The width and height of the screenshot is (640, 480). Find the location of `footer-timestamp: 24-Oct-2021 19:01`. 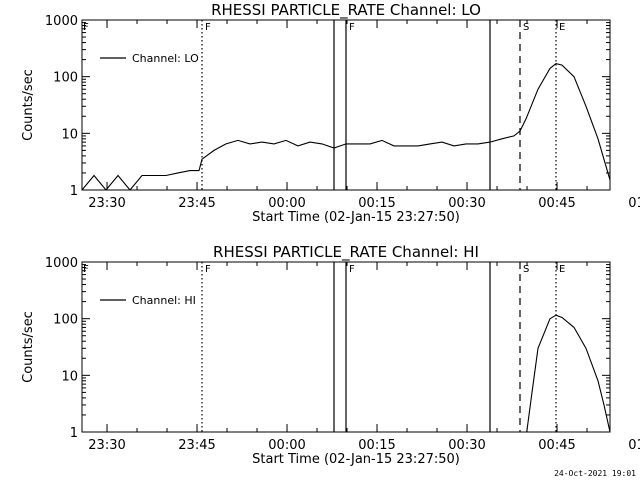

footer-timestamp: 24-Oct-2021 19:01 is located at coordinates (595, 473).